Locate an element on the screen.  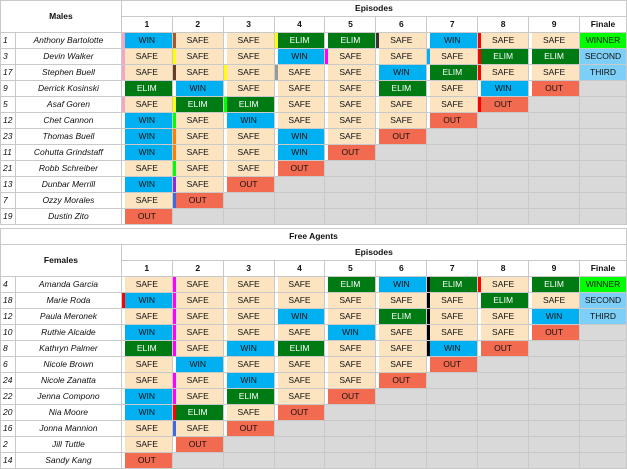
episode-number: 4 is located at coordinates (299, 268).